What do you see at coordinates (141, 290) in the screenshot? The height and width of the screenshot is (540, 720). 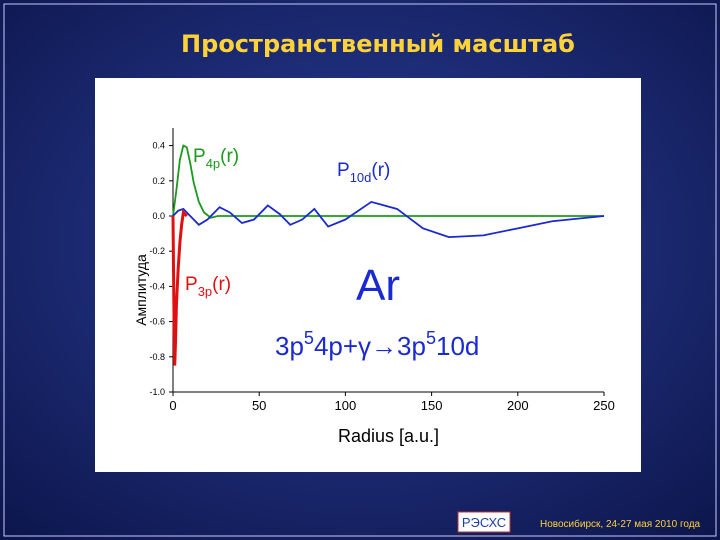 I see `y-axis-label: Амплитуда` at bounding box center [141, 290].